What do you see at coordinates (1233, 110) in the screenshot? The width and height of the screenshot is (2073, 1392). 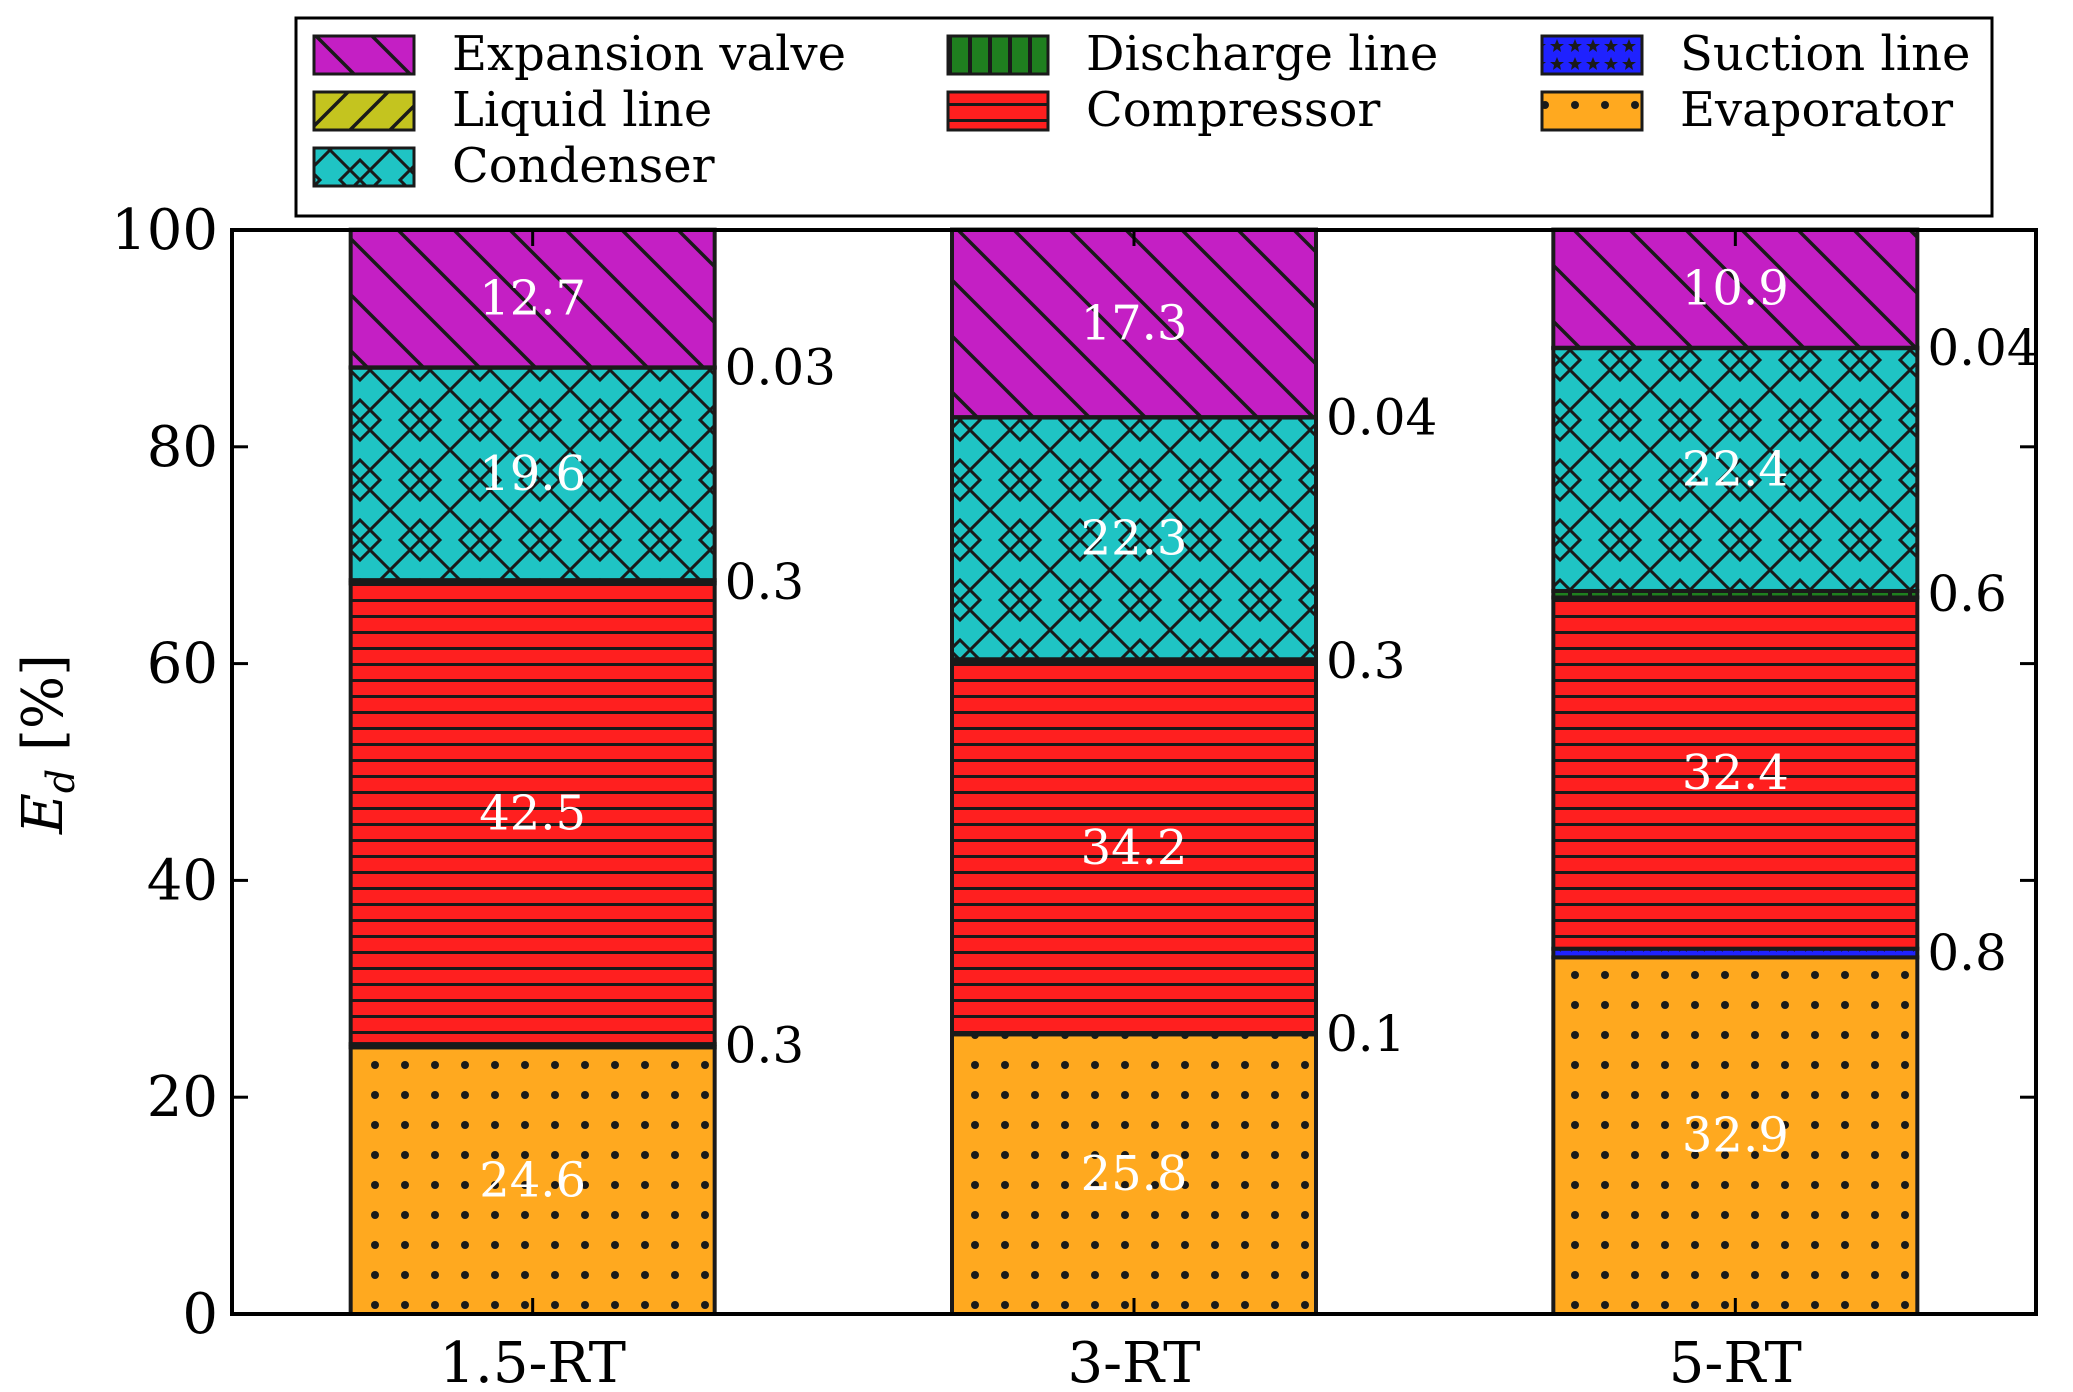 I see `legend-label-comp: Compressor` at bounding box center [1233, 110].